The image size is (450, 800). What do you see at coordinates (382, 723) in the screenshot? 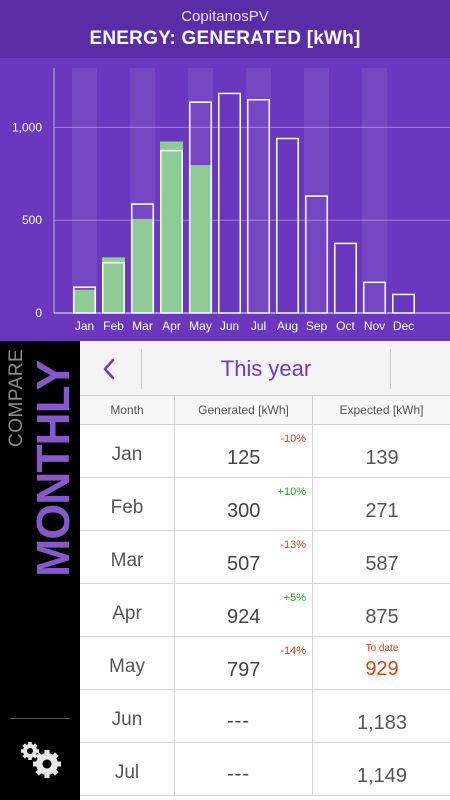
I see `expected-value: 1,183` at bounding box center [382, 723].